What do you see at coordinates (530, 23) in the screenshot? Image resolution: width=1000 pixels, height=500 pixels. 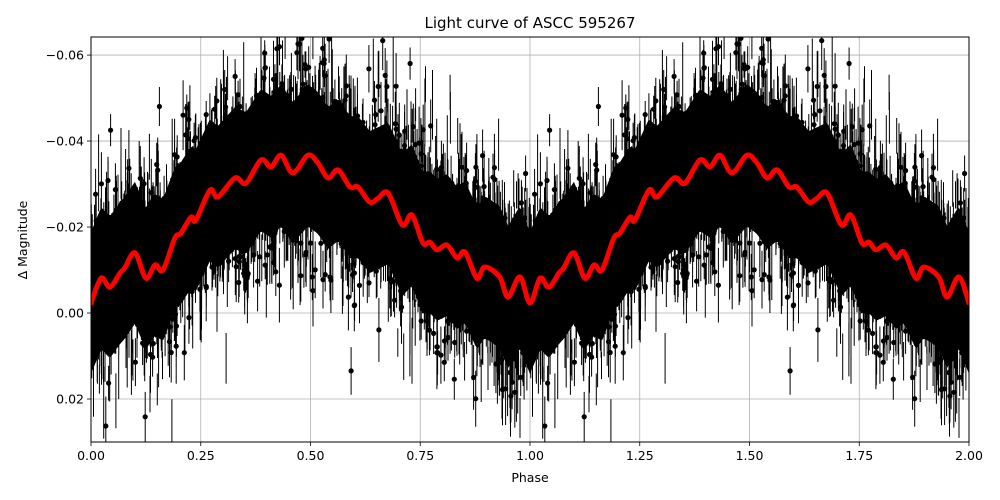 I see `chart-title: Light curve of ASCC 595267` at bounding box center [530, 23].